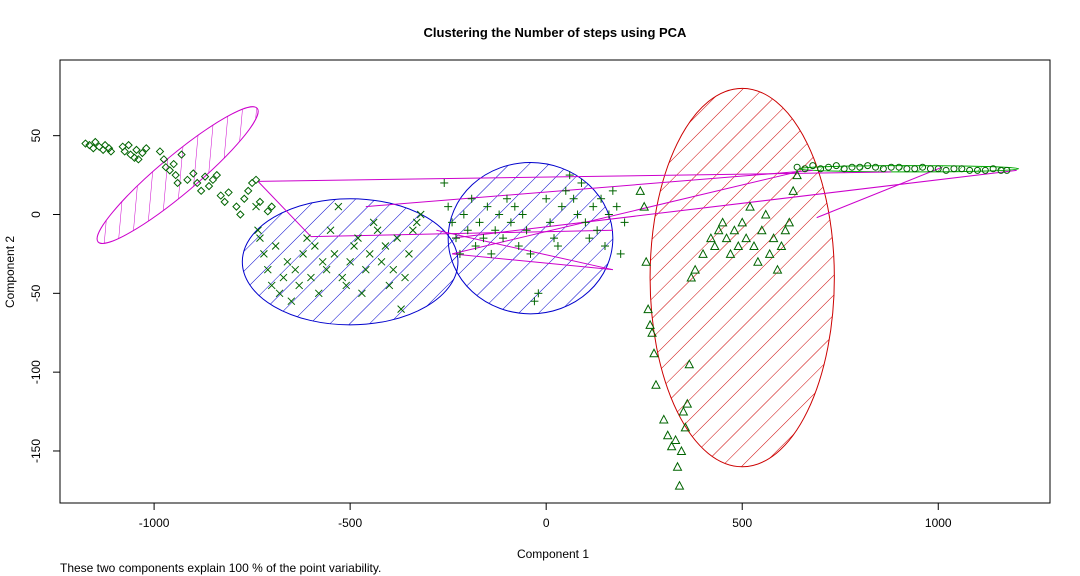 The image size is (1080, 576). Describe the element at coordinates (177, 175) in the screenshot. I see `cluster-ellipse` at that location.